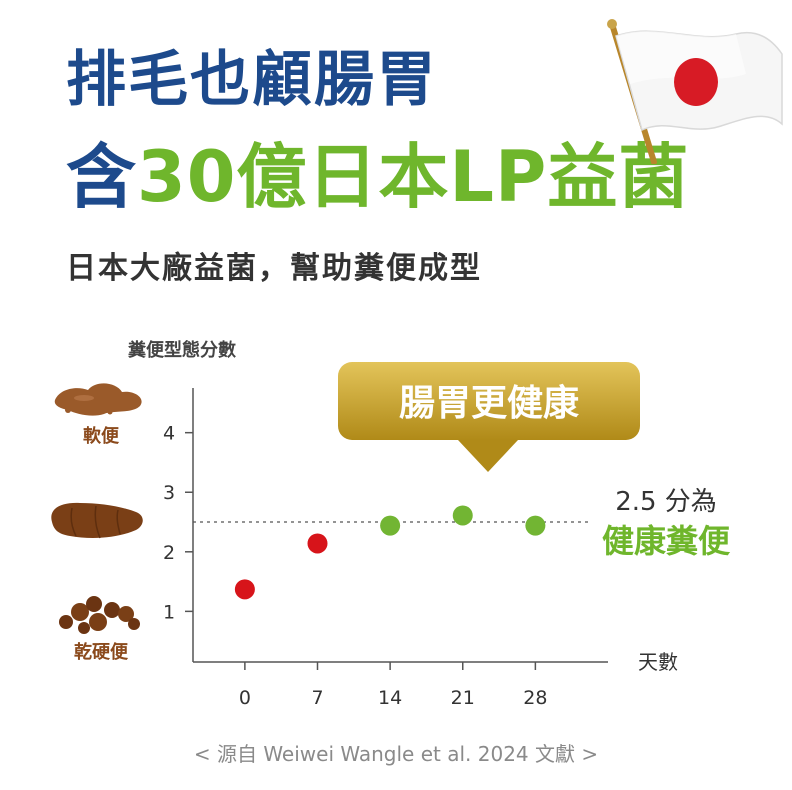 The height and width of the screenshot is (790, 792). Describe the element at coordinates (169, 612) in the screenshot. I see `y-tick-label: 1` at that location.